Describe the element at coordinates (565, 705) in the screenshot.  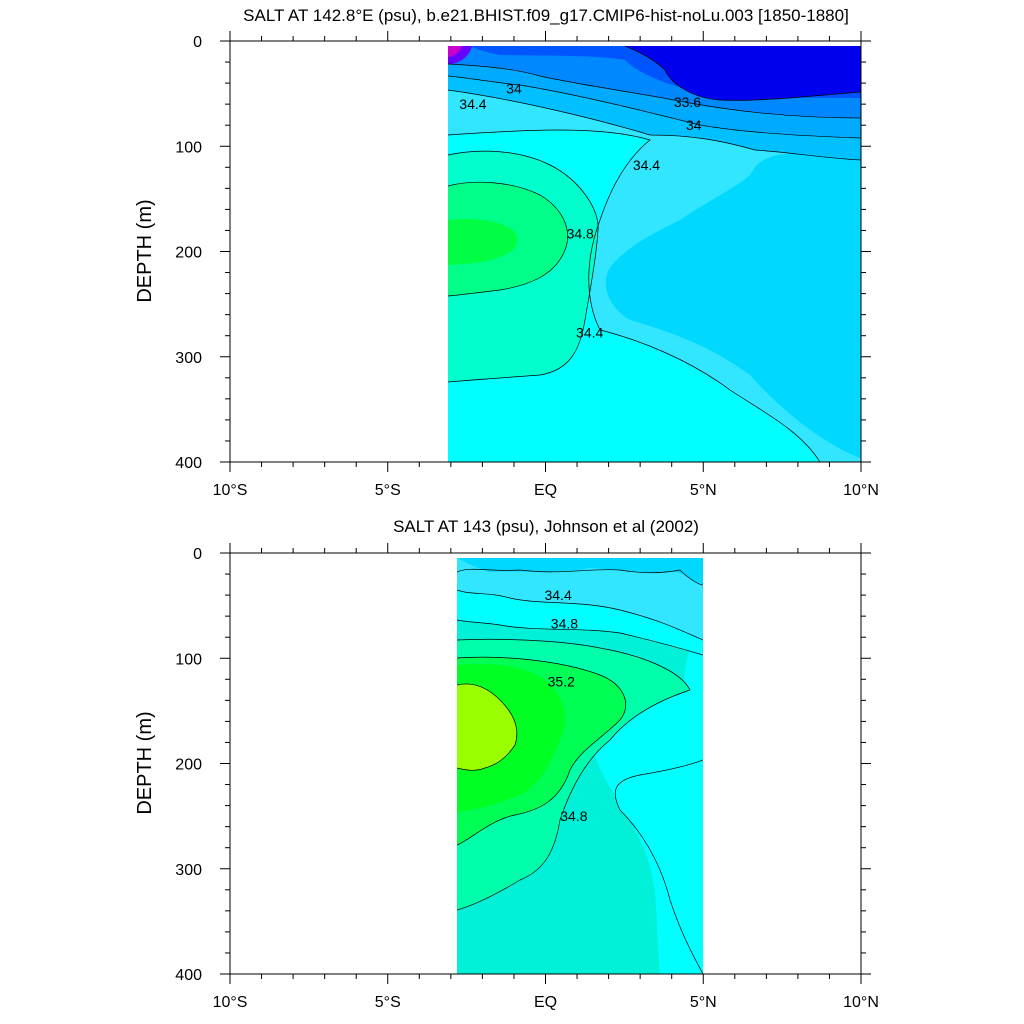
I see `obs-contour-labels: 34.4 34.8 35.2 34.8` at that location.